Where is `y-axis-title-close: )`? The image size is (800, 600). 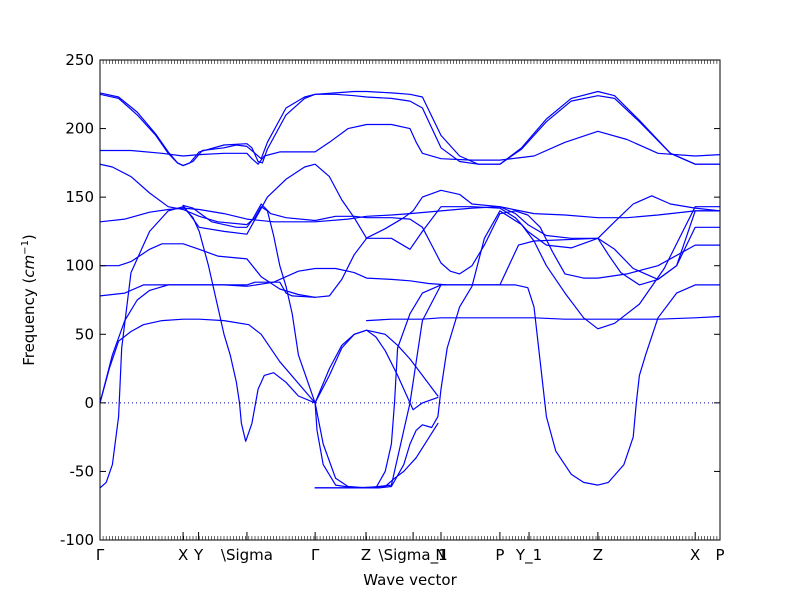
y-axis-title-close: ) is located at coordinates (29, 237).